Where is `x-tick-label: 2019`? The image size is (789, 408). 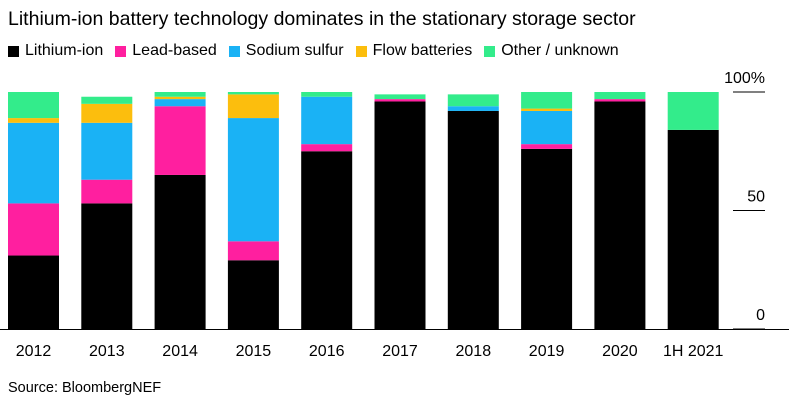 x-tick-label: 2019 is located at coordinates (547, 351).